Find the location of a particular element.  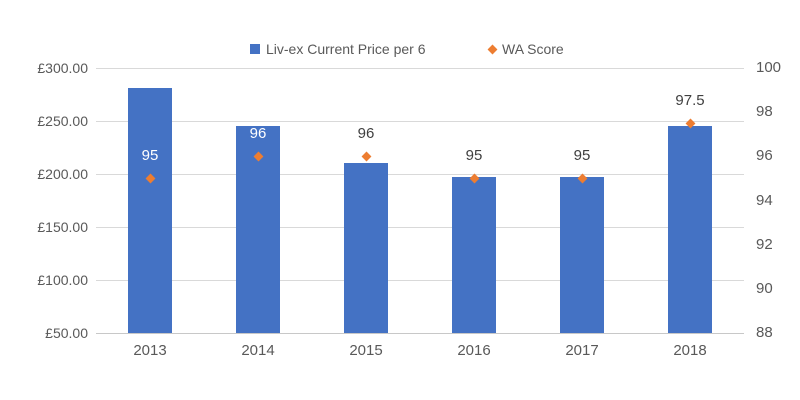

diamond-marker-swatch-icon is located at coordinates (492, 49).